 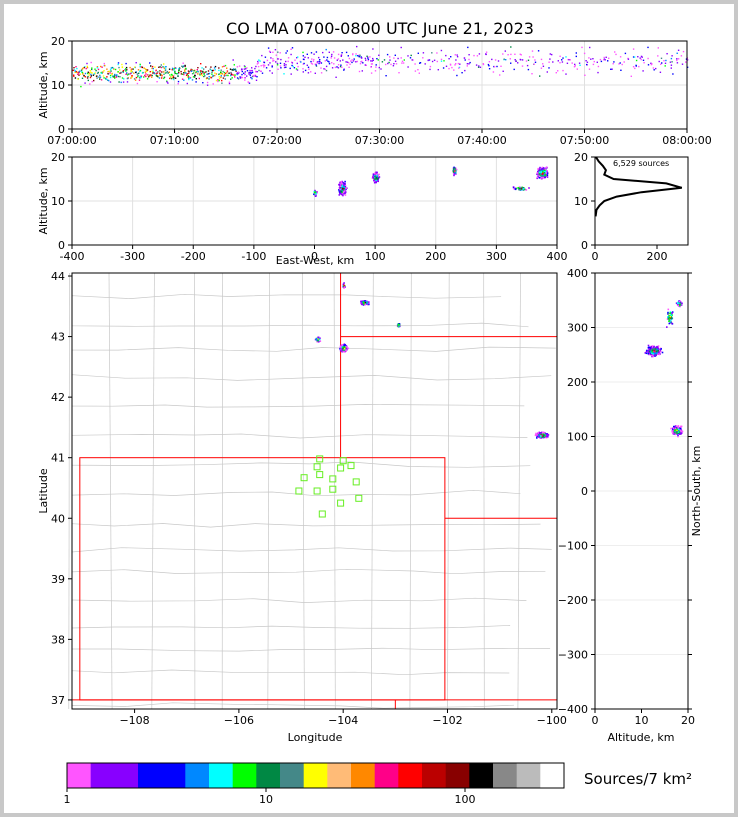 What do you see at coordinates (61, 129) in the screenshot?
I see `y-tick-label: 0` at bounding box center [61, 129].